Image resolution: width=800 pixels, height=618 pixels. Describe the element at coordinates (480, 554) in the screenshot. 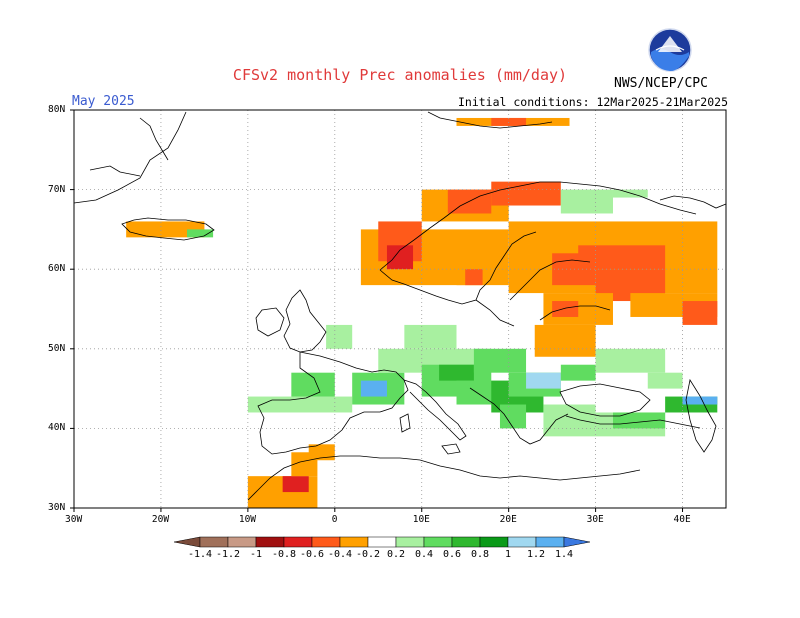

I see `colorbar-tick-label: 0.8` at that location.